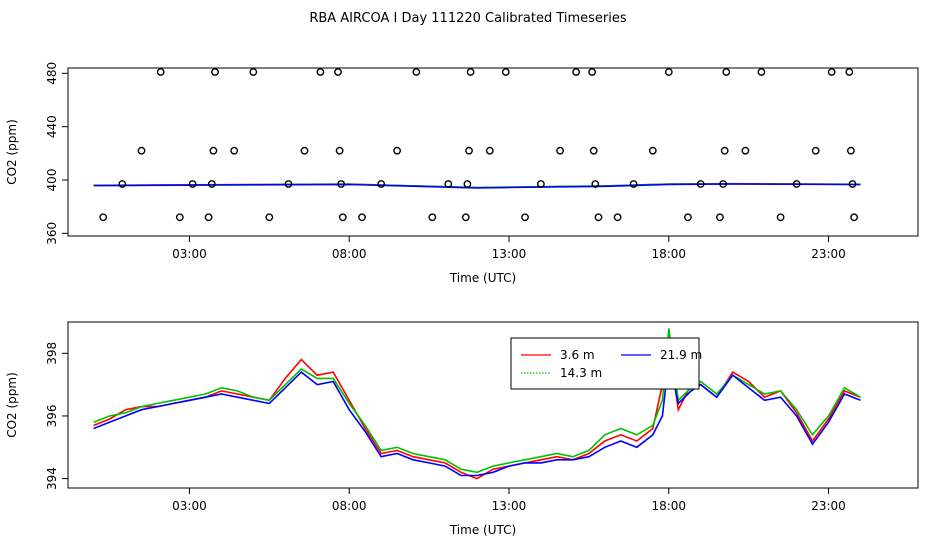  What do you see at coordinates (349, 506) in the screenshot?
I see `bottom-xtick-label: 08:00` at bounding box center [349, 506].